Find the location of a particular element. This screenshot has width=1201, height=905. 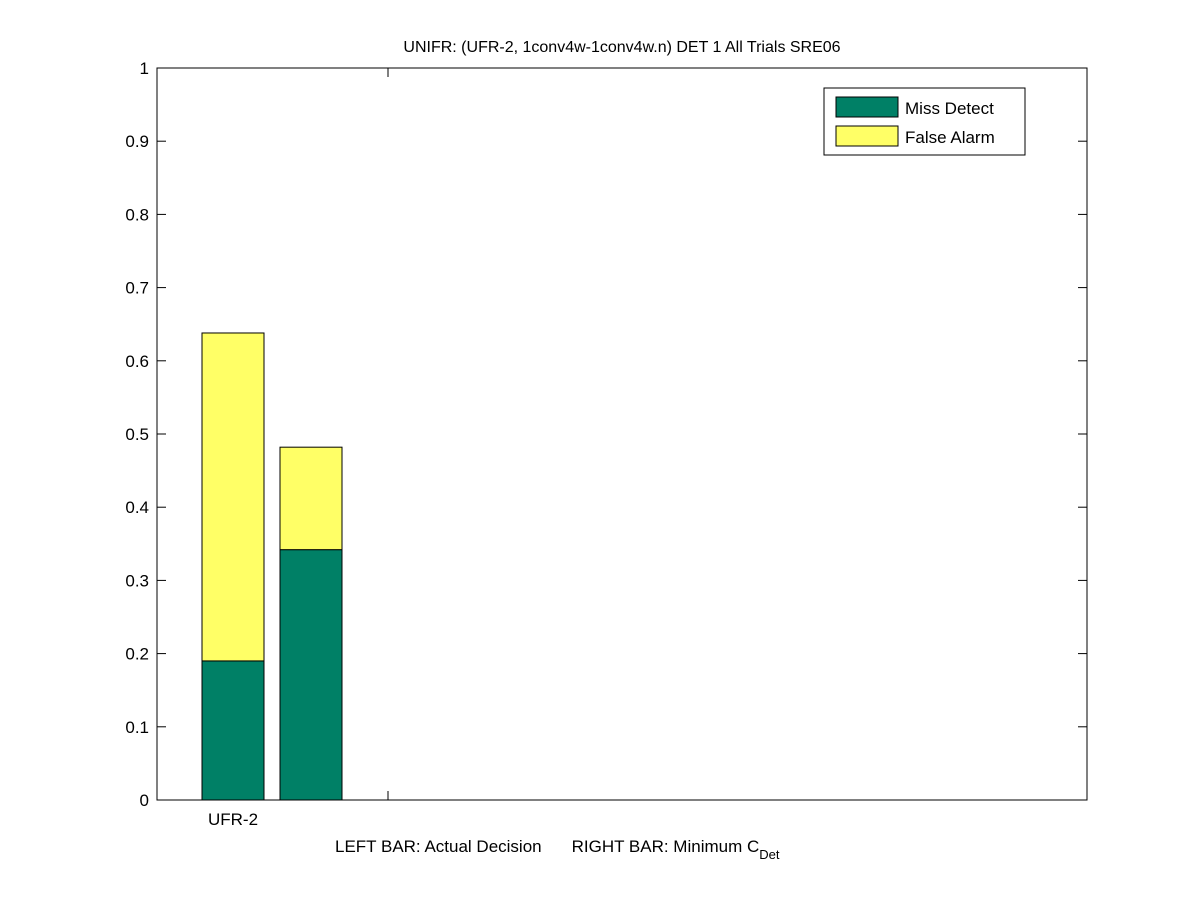

y-tick-label: 0.2 is located at coordinates (137, 654).